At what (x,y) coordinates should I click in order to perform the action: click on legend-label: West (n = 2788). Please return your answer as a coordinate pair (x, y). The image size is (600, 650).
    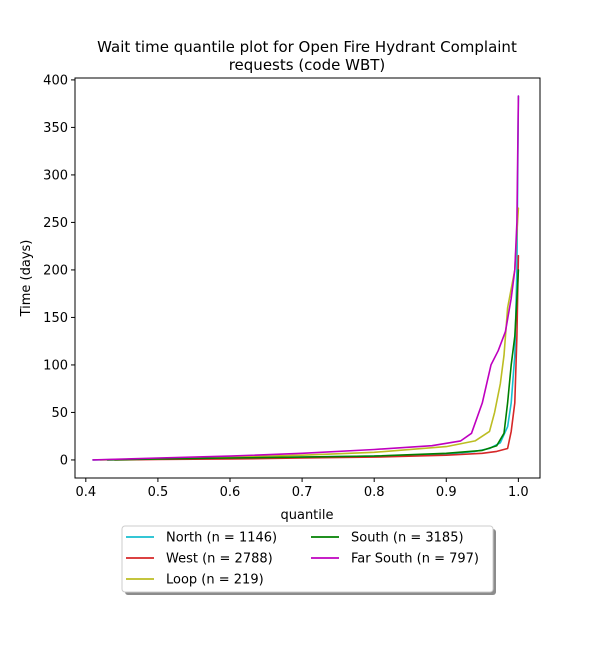
    Looking at the image, I should click on (219, 559).